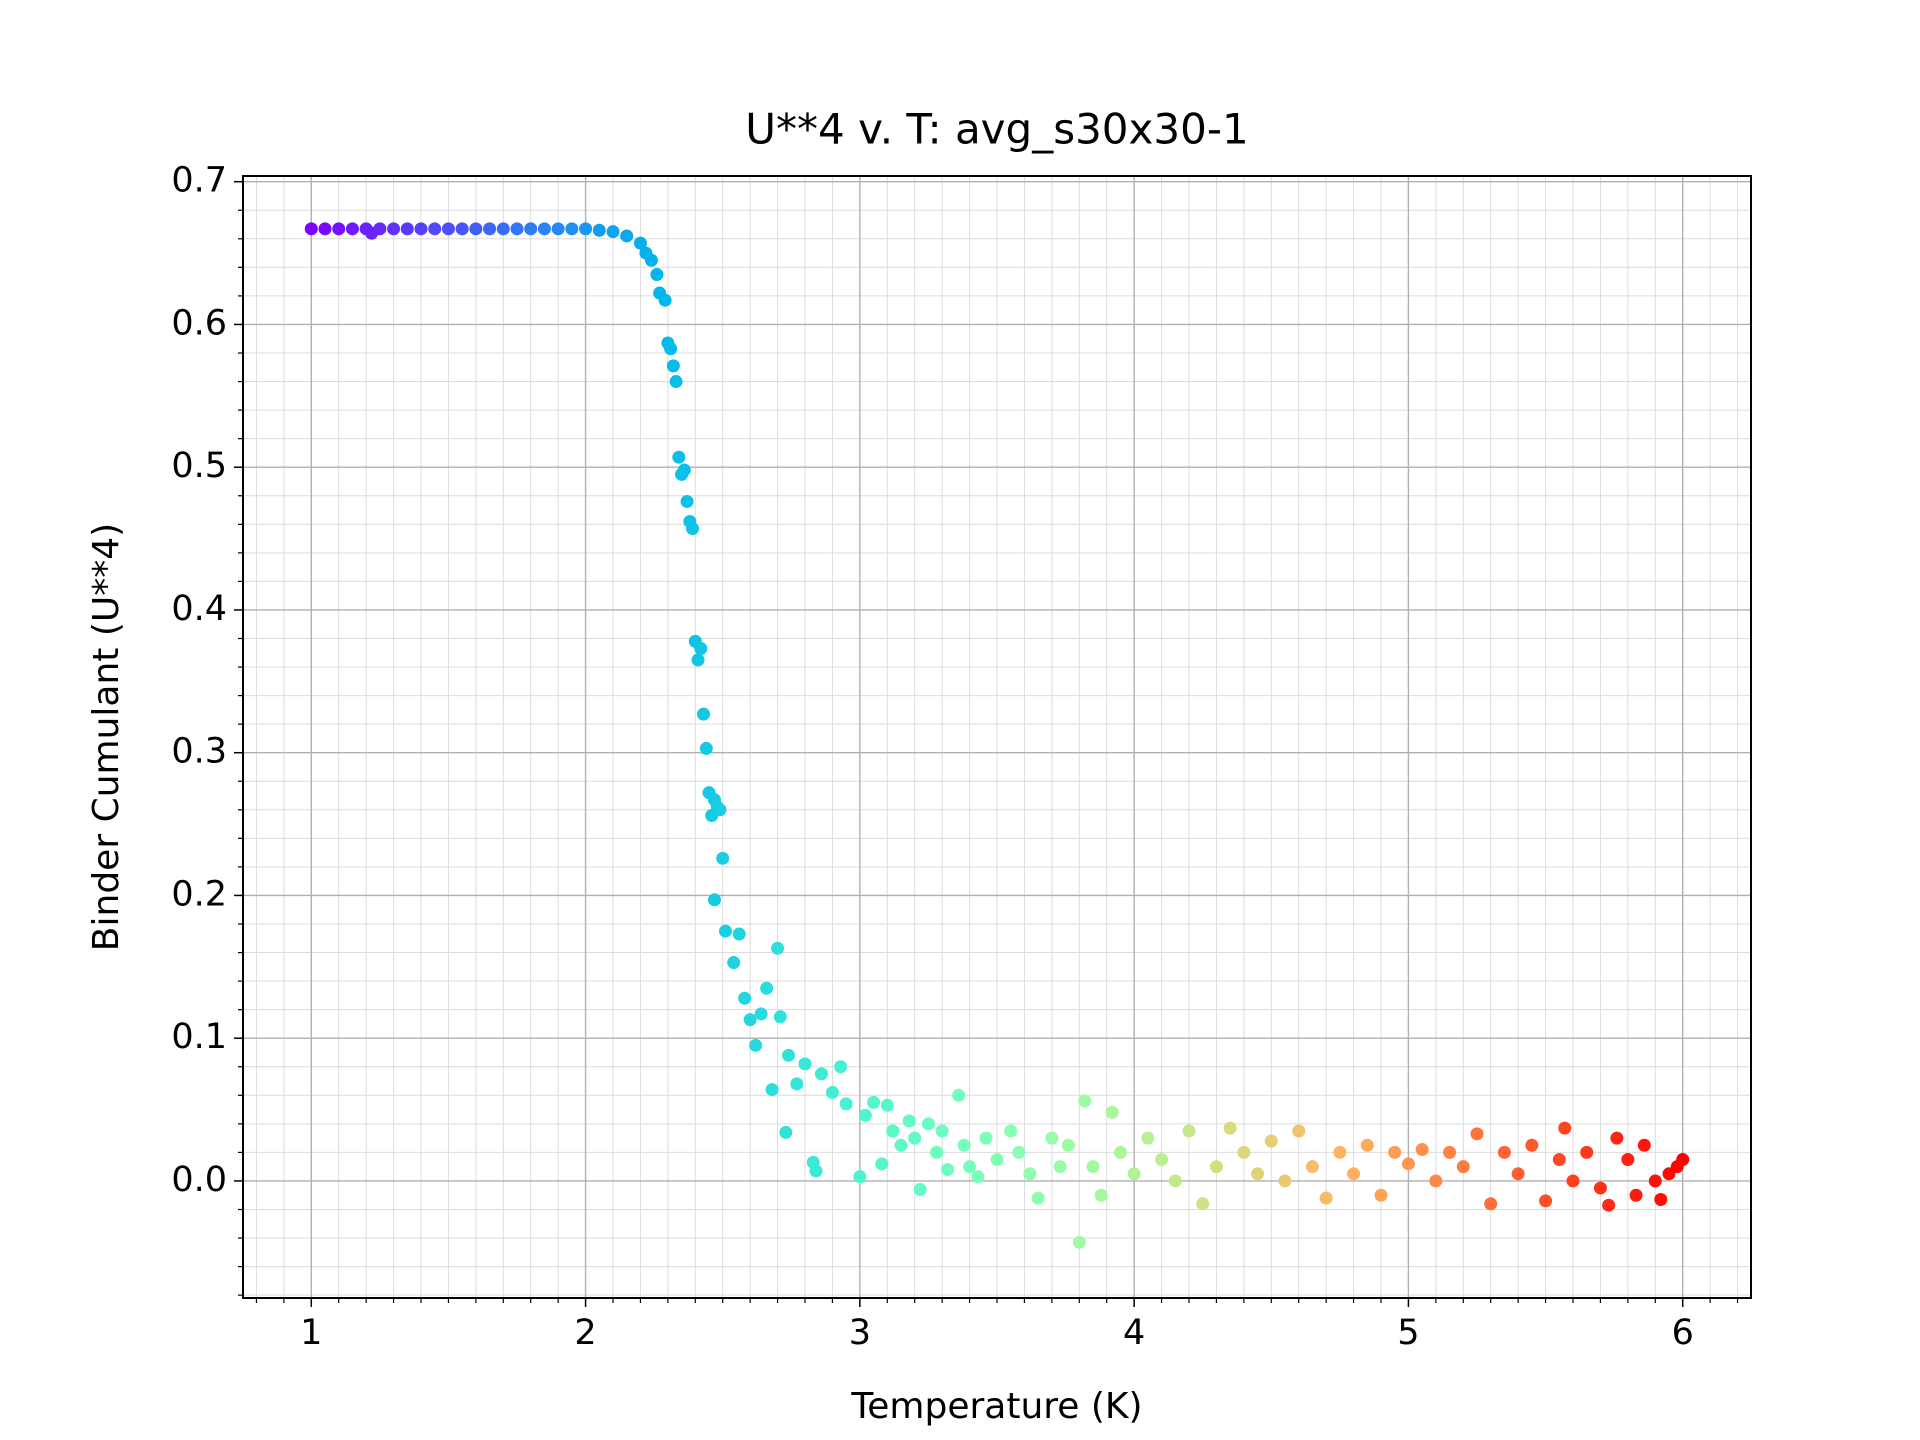 The image size is (1920, 1440). What do you see at coordinates (585, 1333) in the screenshot?
I see `x-tick-label: 2` at bounding box center [585, 1333].